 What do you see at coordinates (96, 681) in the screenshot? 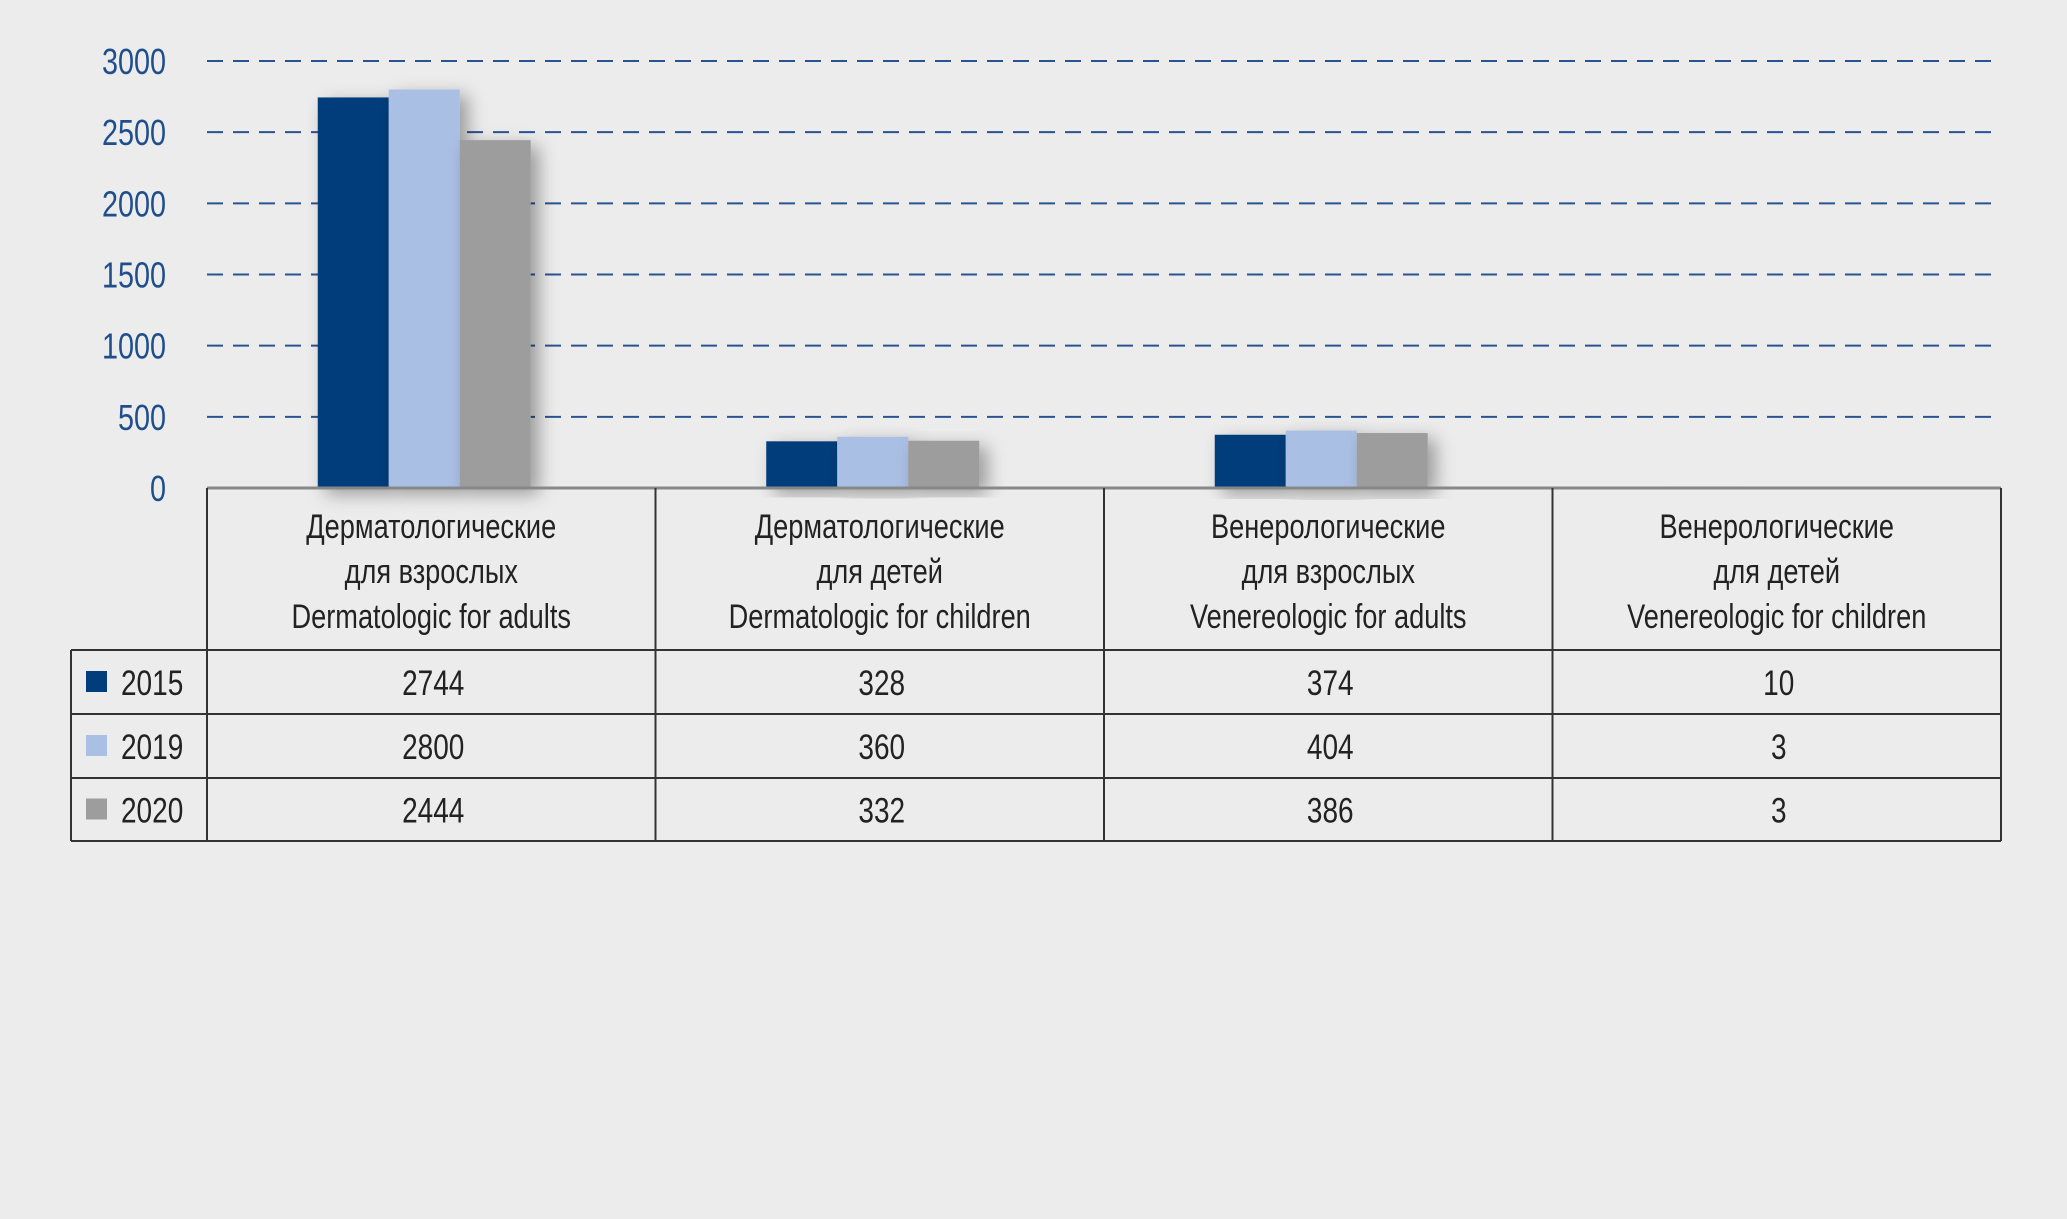
I see `legend-swatch-2015` at bounding box center [96, 681].